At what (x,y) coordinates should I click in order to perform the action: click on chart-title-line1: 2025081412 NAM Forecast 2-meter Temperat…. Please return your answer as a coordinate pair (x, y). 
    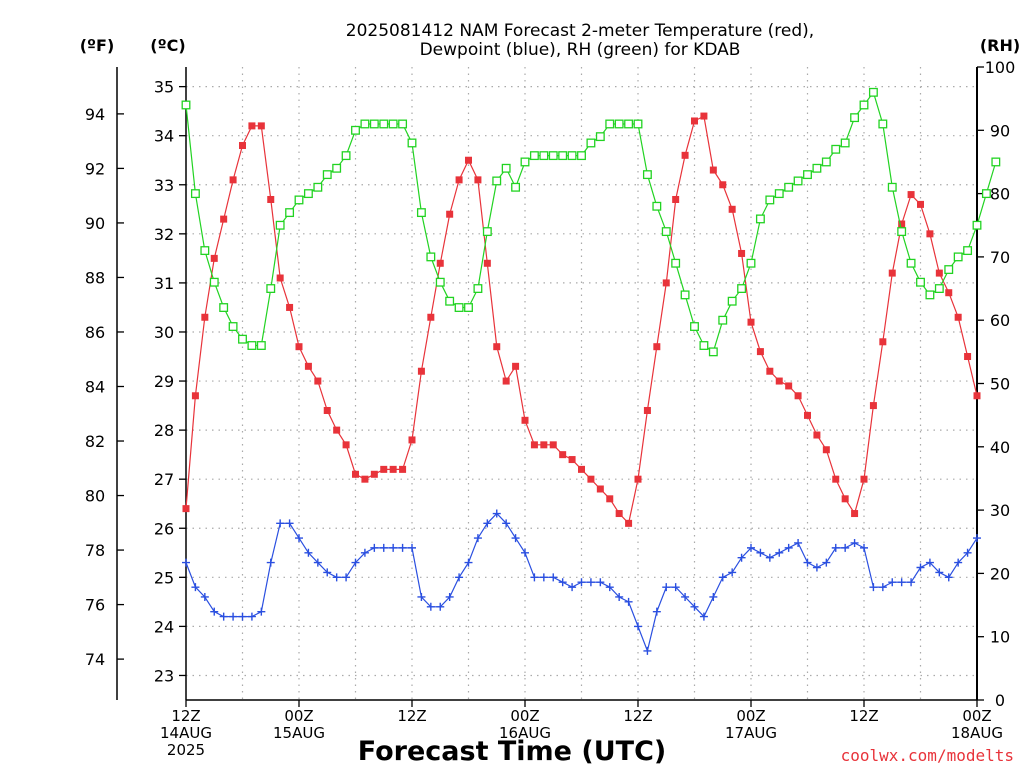
    Looking at the image, I should click on (580, 31).